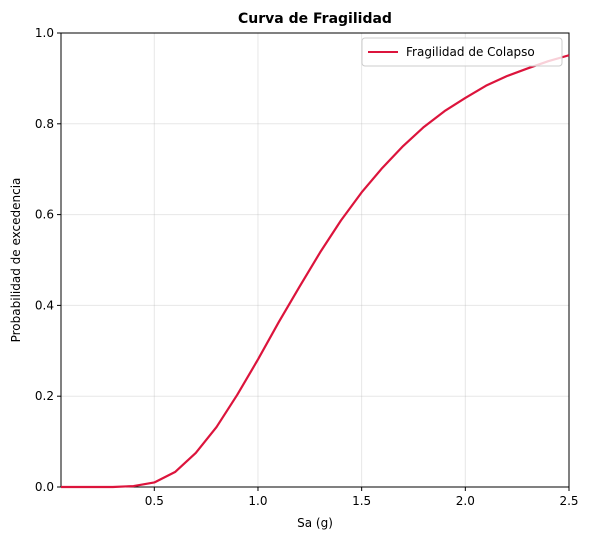 The height and width of the screenshot is (540, 589). Describe the element at coordinates (257, 501) in the screenshot. I see `x-tick-label: 1.0` at that location.